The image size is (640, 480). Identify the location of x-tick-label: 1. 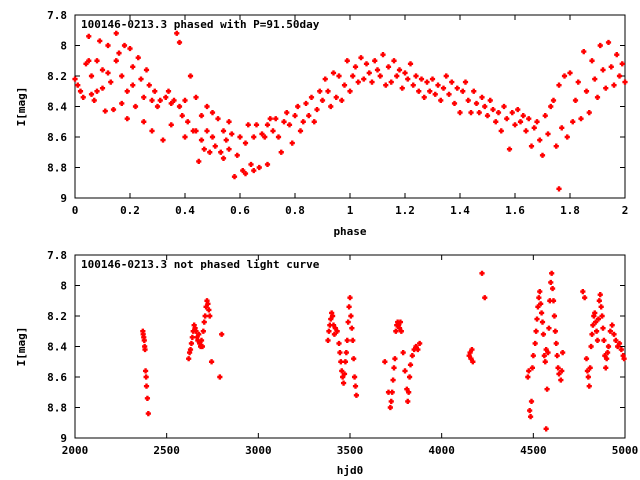
(350, 210).